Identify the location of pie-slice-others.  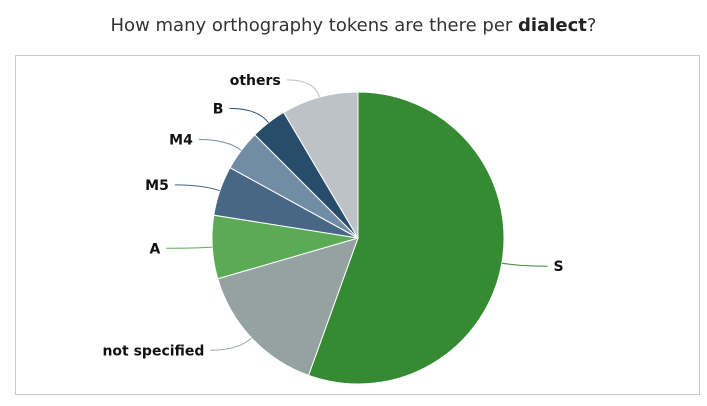
(320, 165).